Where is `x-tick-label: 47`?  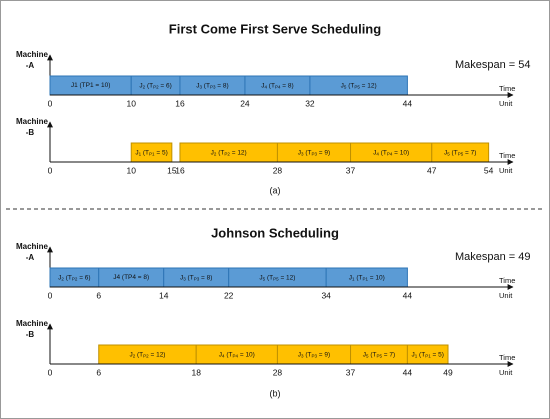
x-tick-label: 47 is located at coordinates (432, 170).